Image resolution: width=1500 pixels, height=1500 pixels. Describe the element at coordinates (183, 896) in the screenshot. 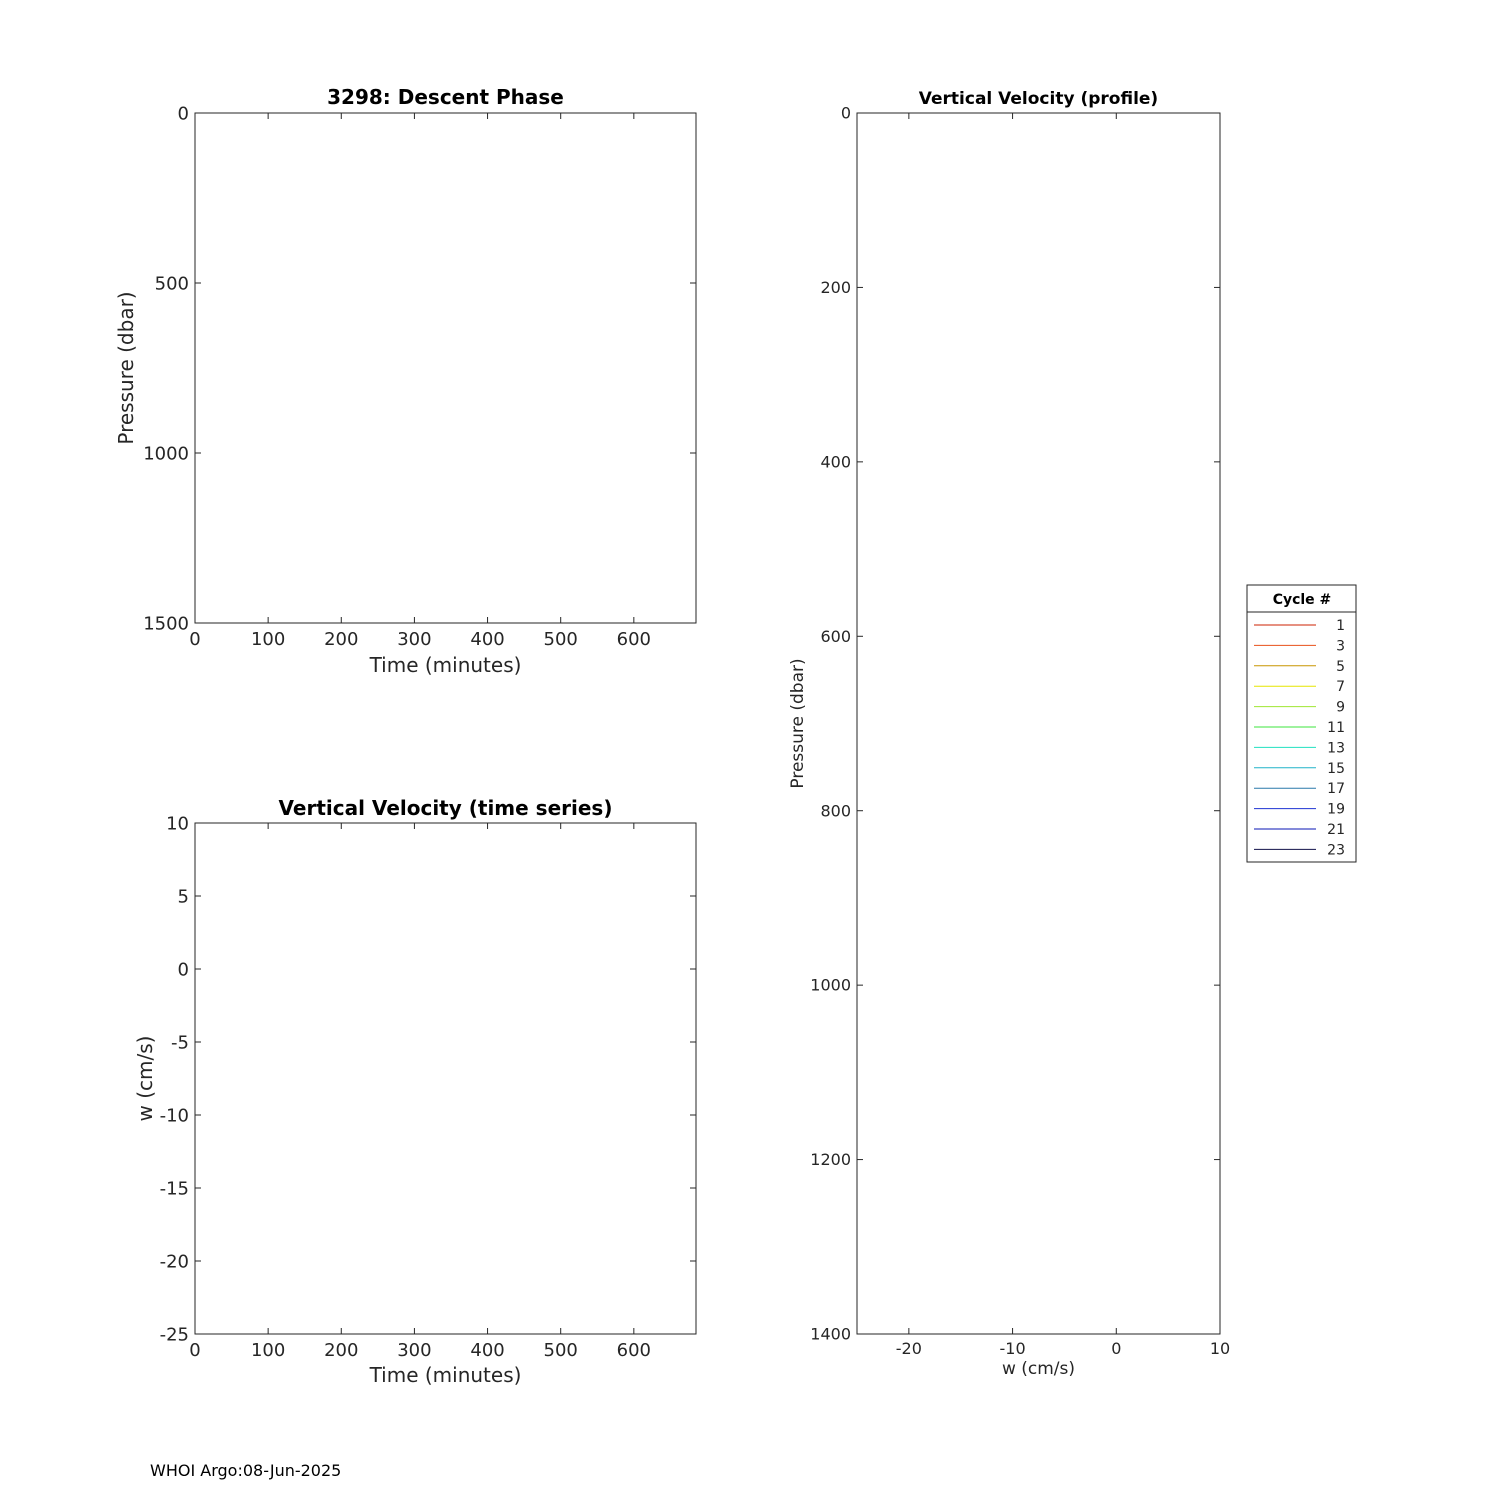

I see `y-tick-label: 5` at that location.